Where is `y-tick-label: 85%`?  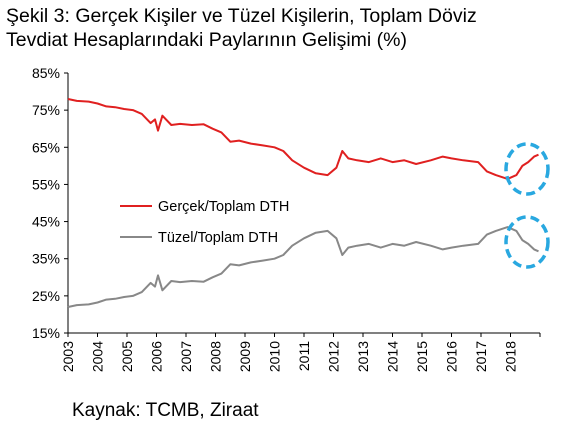 y-tick-label: 85% is located at coordinates (46, 73).